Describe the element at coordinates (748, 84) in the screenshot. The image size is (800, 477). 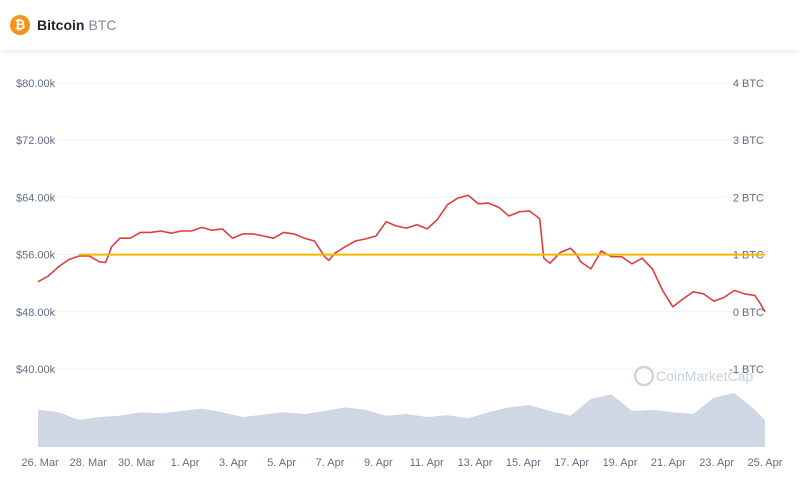
I see `y-right-tick-label: 4 BTC` at that location.